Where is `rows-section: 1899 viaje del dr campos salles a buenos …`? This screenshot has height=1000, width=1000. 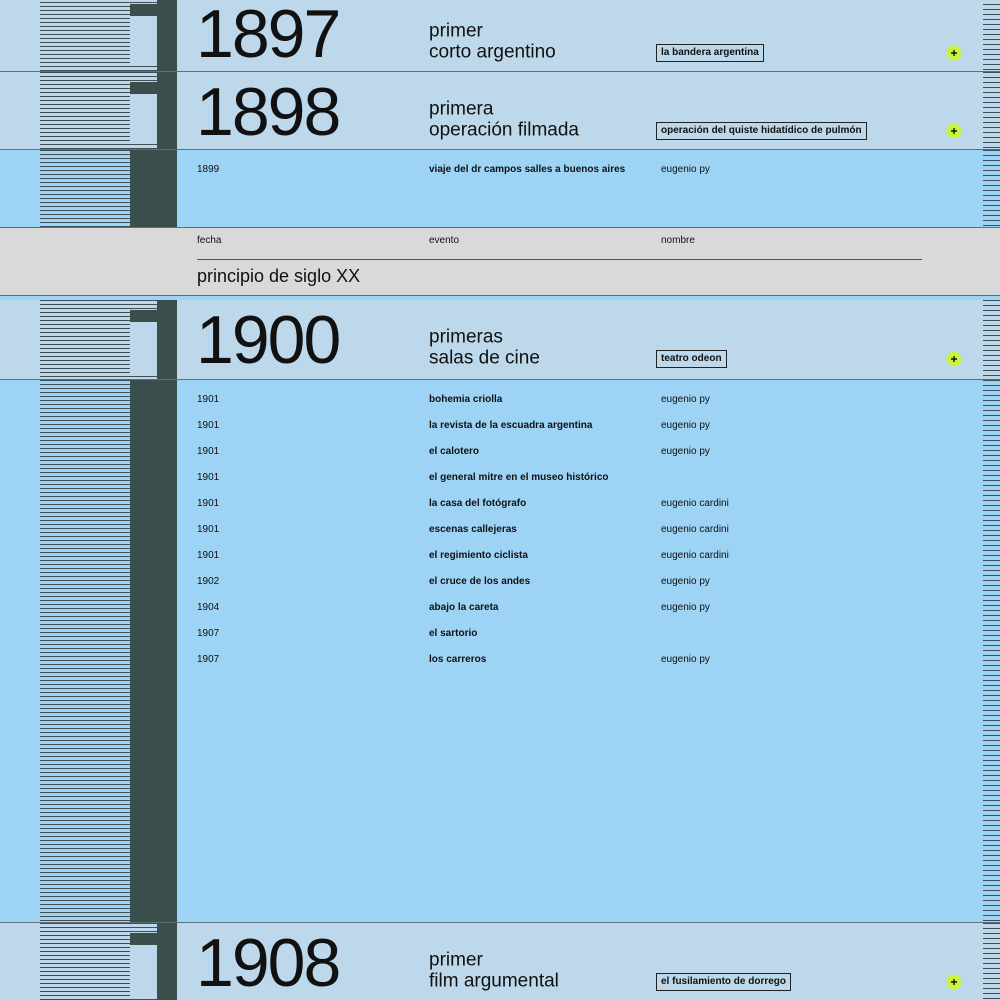 rows-section: 1899 viaje del dr campos salles a buenos … is located at coordinates (500, 189).